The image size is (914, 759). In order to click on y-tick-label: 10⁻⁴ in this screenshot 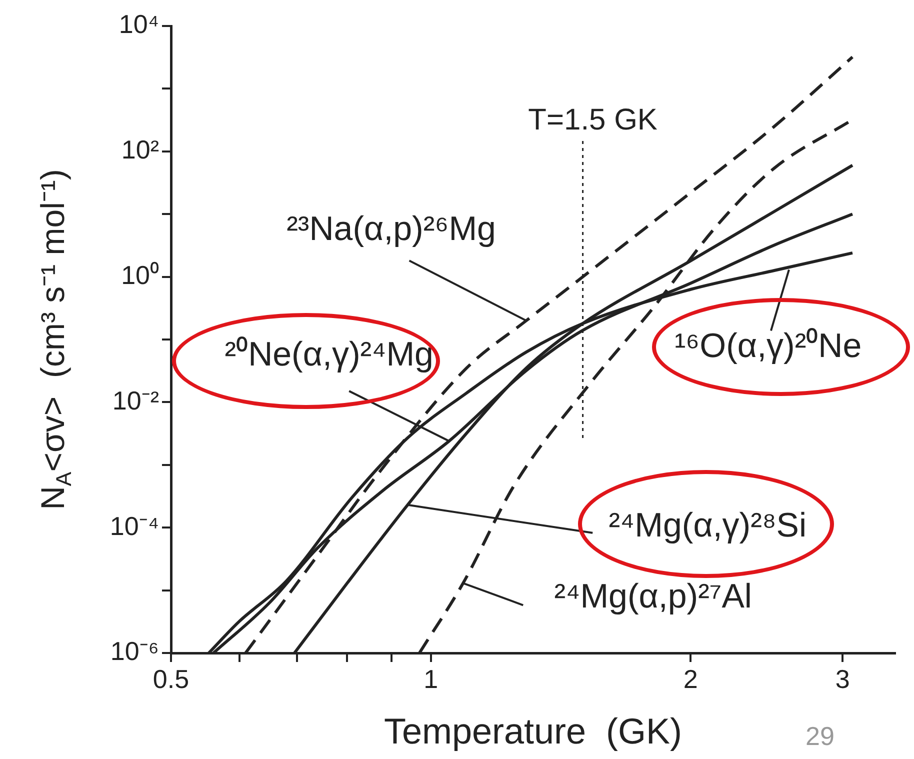, I will do `click(134, 525)`.